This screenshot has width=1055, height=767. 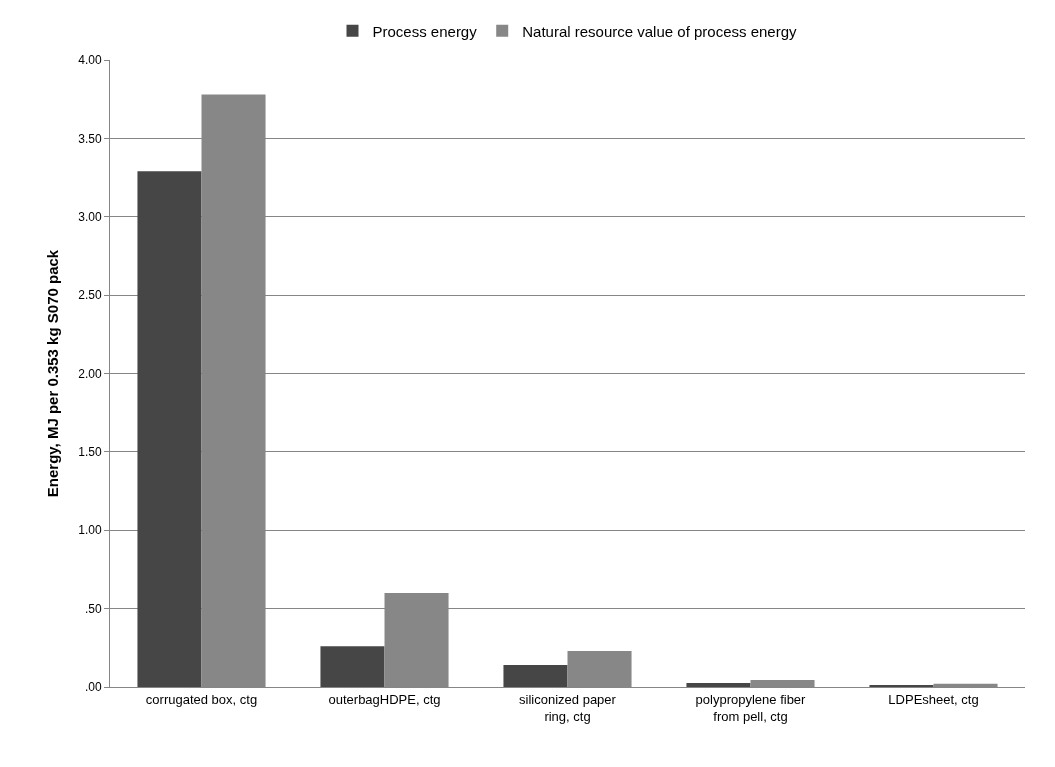 What do you see at coordinates (90, 138) in the screenshot?
I see `text: 3.50` at bounding box center [90, 138].